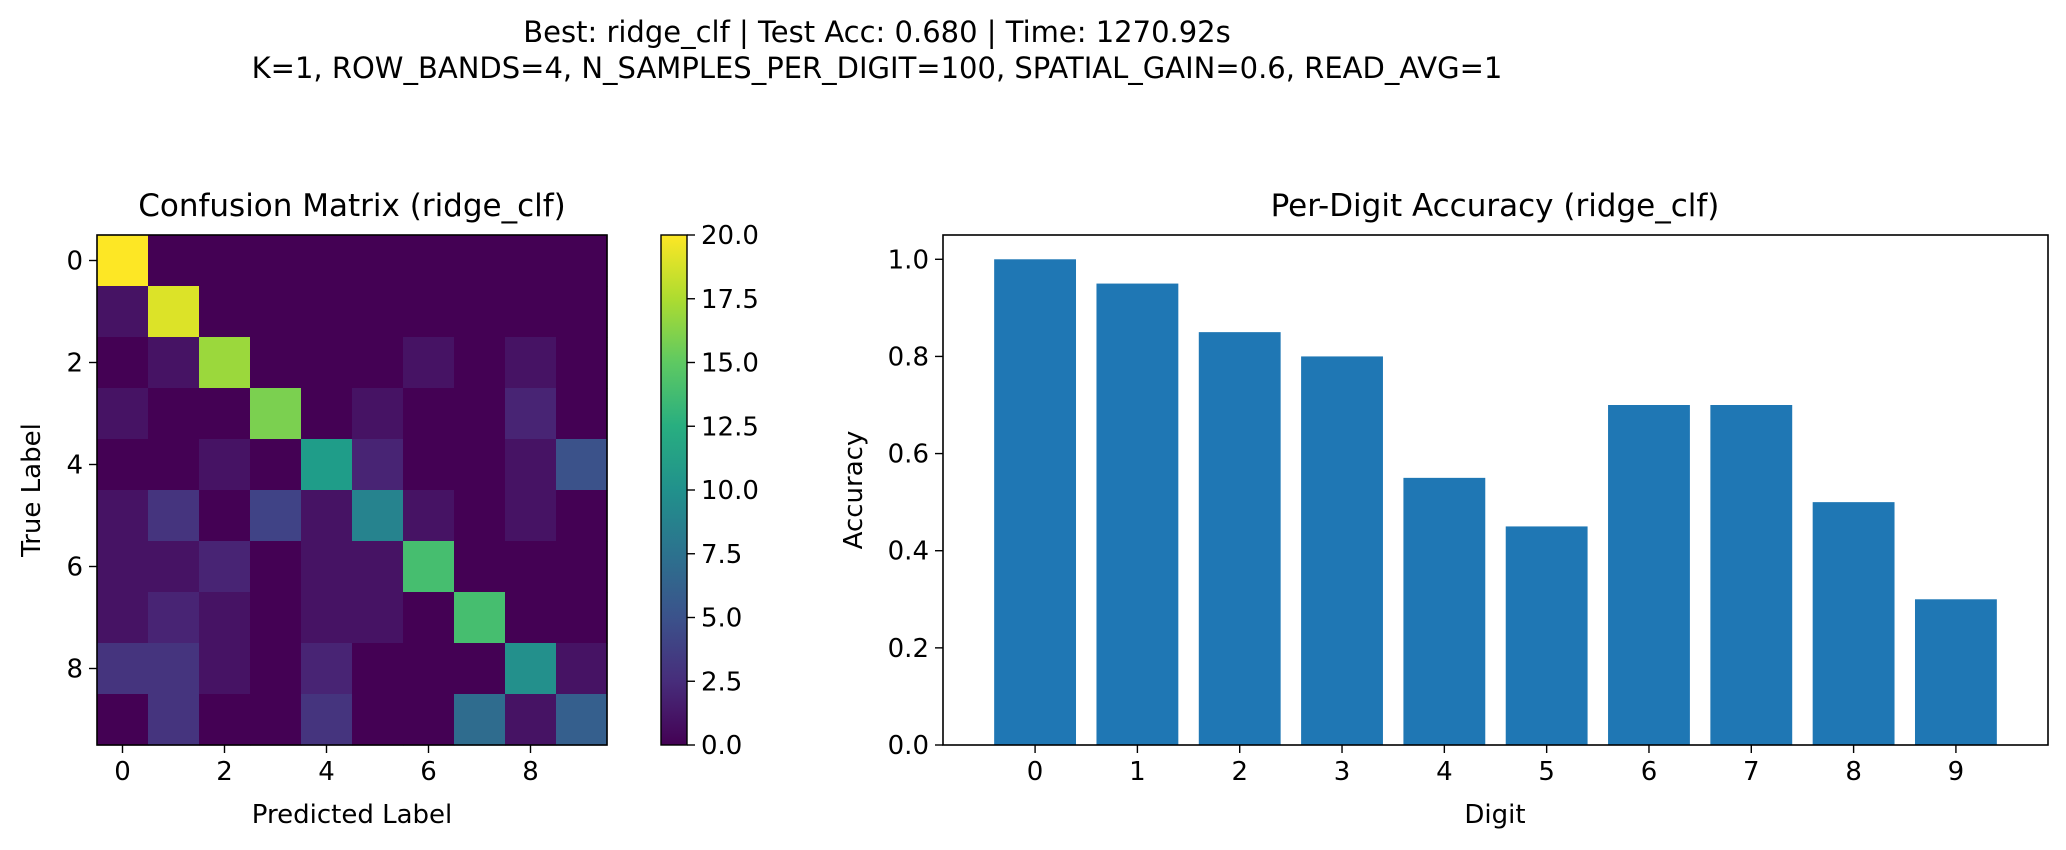  What do you see at coordinates (74, 670) in the screenshot?
I see `heatmap-y-tick-label: 8` at bounding box center [74, 670].